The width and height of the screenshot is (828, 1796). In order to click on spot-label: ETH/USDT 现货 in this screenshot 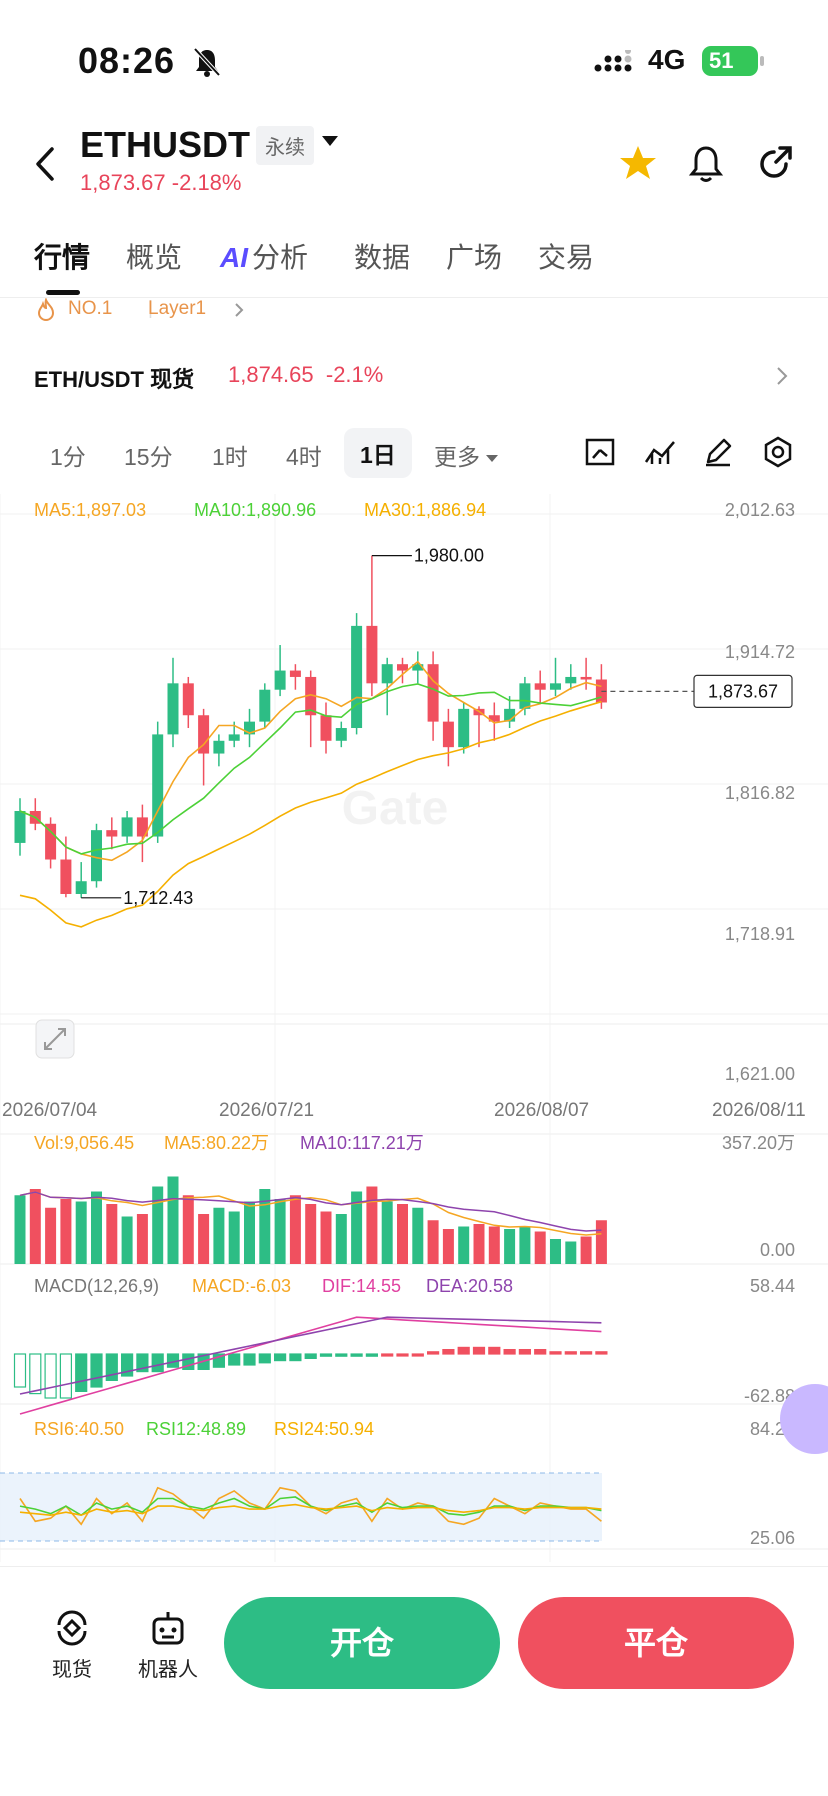, I will do `click(114, 379)`.